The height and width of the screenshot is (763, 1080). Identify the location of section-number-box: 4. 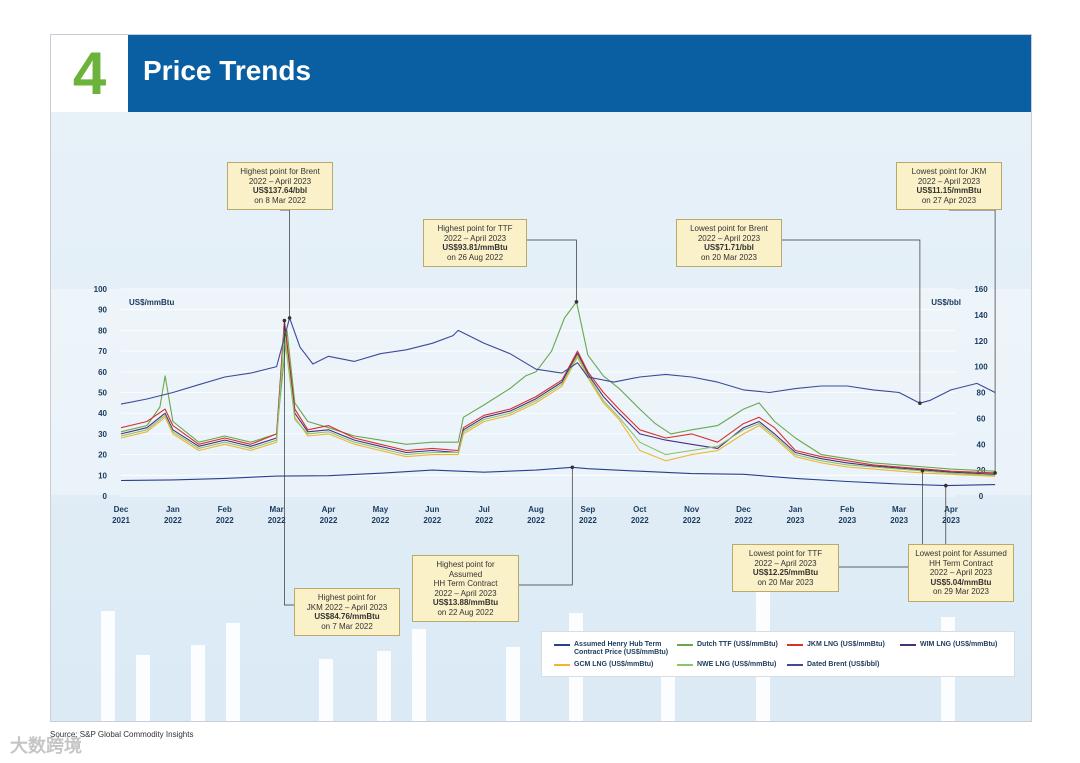
(89, 73).